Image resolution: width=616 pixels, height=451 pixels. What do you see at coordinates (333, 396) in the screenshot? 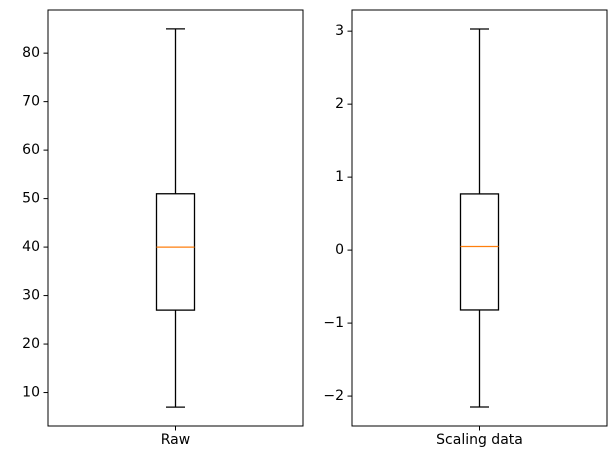
I see `y-tick-label: −2` at bounding box center [333, 396].